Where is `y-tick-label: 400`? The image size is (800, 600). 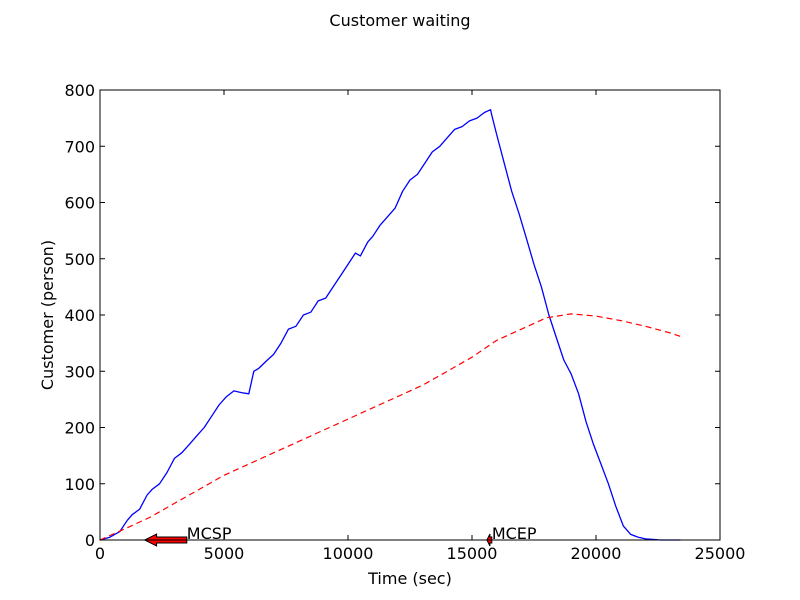
y-tick-label: 400 is located at coordinates (79, 315).